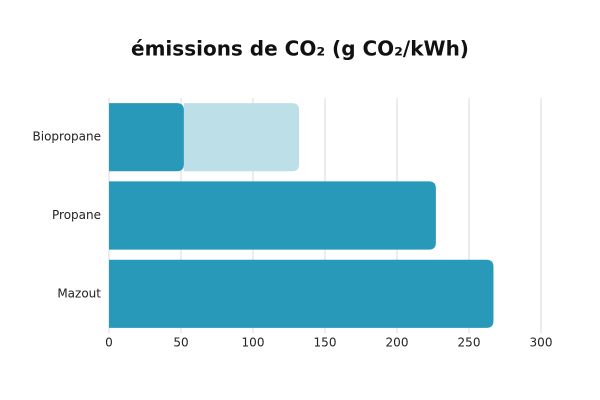  Describe the element at coordinates (300, 49) in the screenshot. I see `chart-title: émissions de CO₂ (g CO₂/kWh)` at that location.